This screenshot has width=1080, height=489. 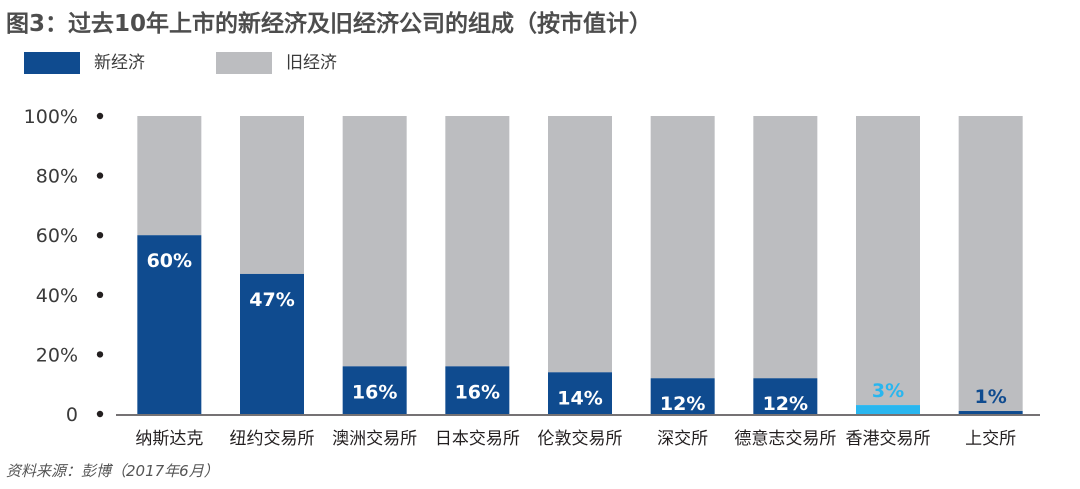 What do you see at coordinates (112, 471) in the screenshot?
I see `source-note: 资料来源：彭博（2017年6月）` at bounding box center [112, 471].